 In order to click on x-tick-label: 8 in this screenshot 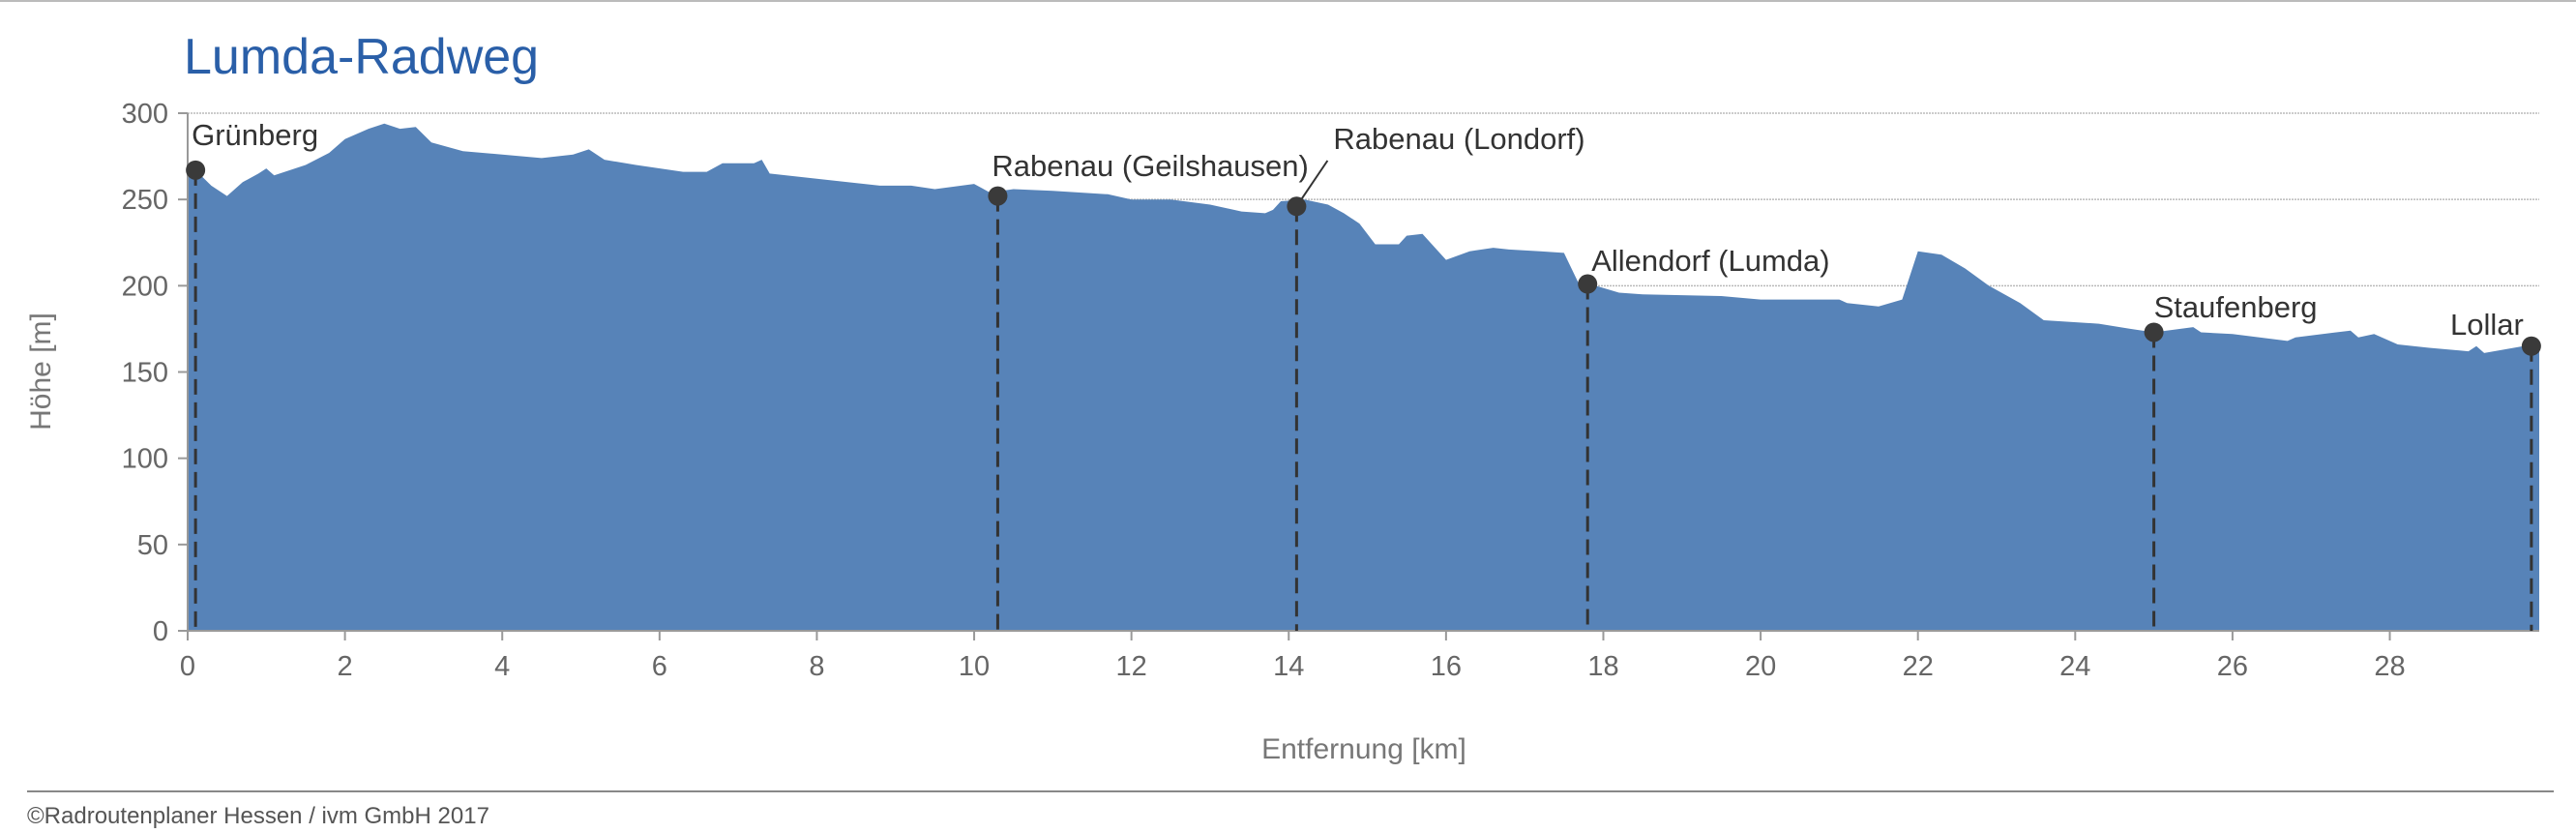, I will do `click(816, 667)`.